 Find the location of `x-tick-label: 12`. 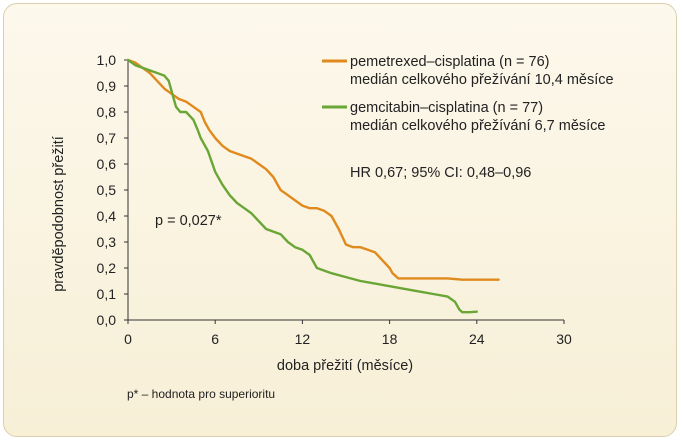

x-tick-label: 12 is located at coordinates (303, 339).